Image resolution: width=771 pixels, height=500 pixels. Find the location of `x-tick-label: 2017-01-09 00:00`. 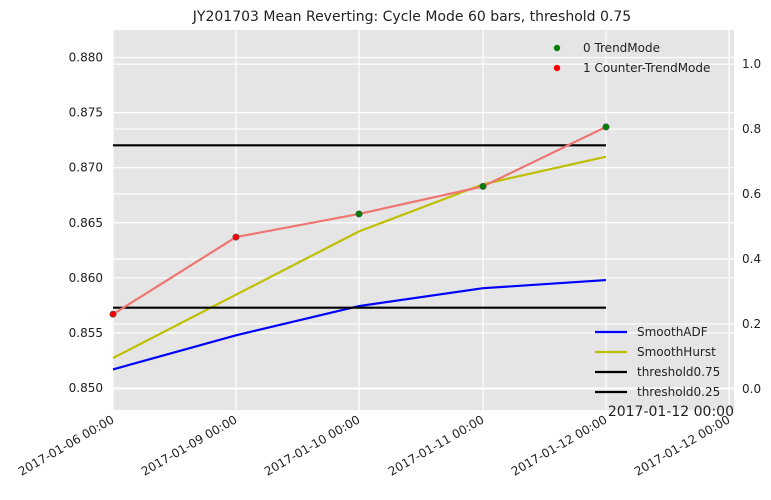

x-tick-label: 2017-01-09 00:00 is located at coordinates (189, 445).